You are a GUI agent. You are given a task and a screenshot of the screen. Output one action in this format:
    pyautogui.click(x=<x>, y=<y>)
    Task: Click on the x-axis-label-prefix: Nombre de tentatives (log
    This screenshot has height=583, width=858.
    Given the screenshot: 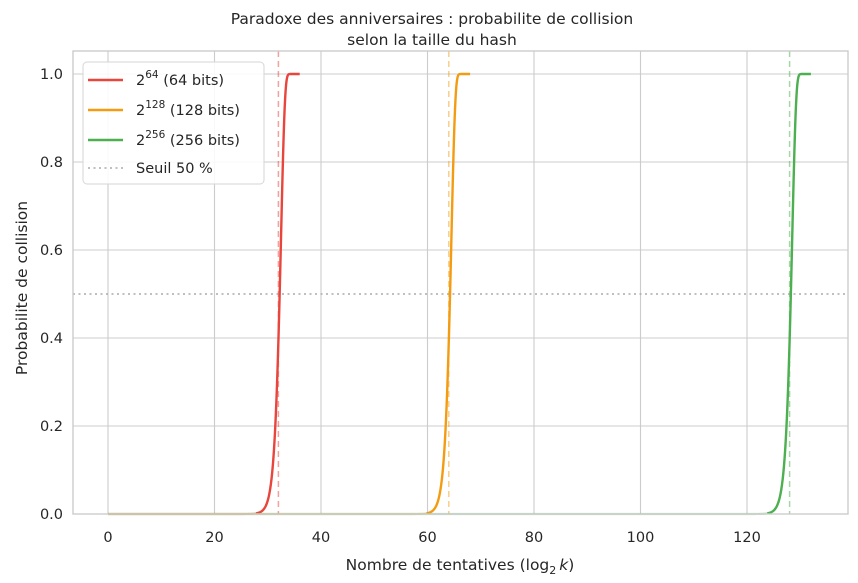 What is the action you would take?
    pyautogui.click(x=448, y=565)
    